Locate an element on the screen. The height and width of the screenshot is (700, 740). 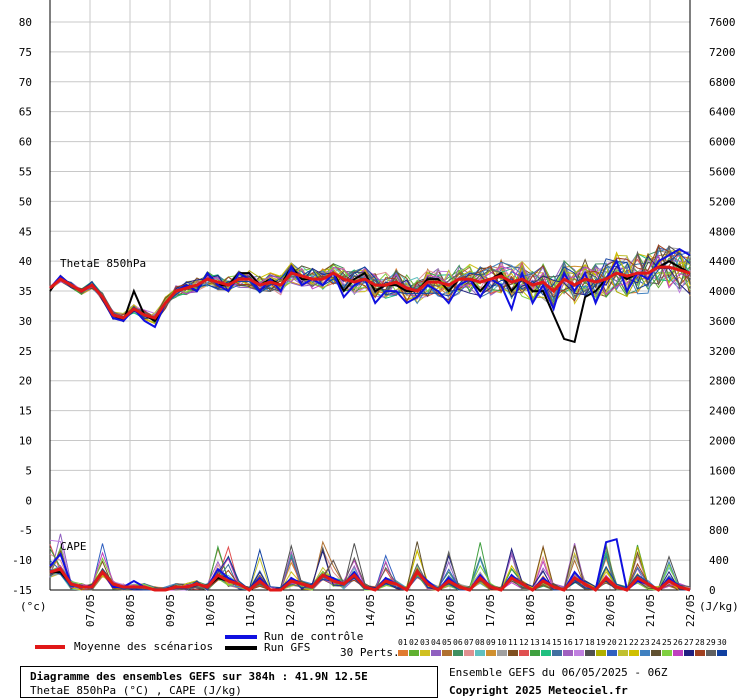
perturbation-number: 29 is located at coordinates (711, 642).